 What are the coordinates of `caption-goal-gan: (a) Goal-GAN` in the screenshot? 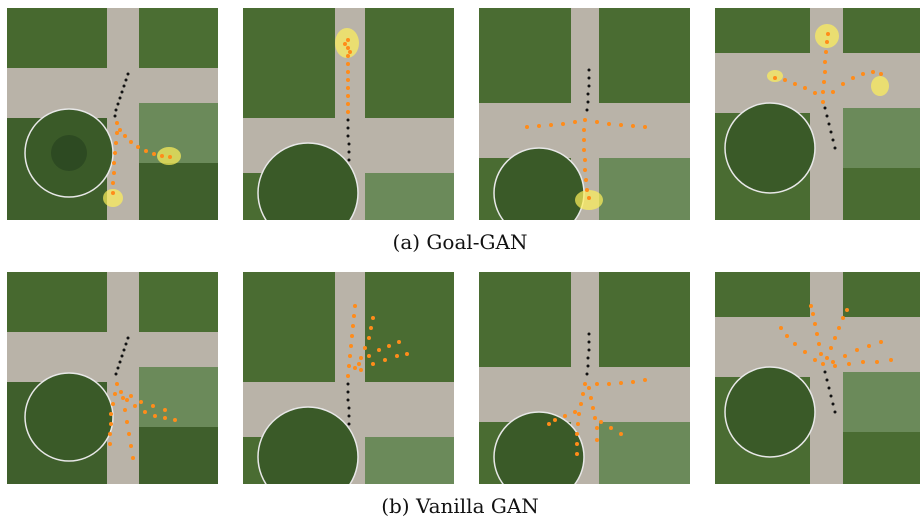 It's located at (460, 242).